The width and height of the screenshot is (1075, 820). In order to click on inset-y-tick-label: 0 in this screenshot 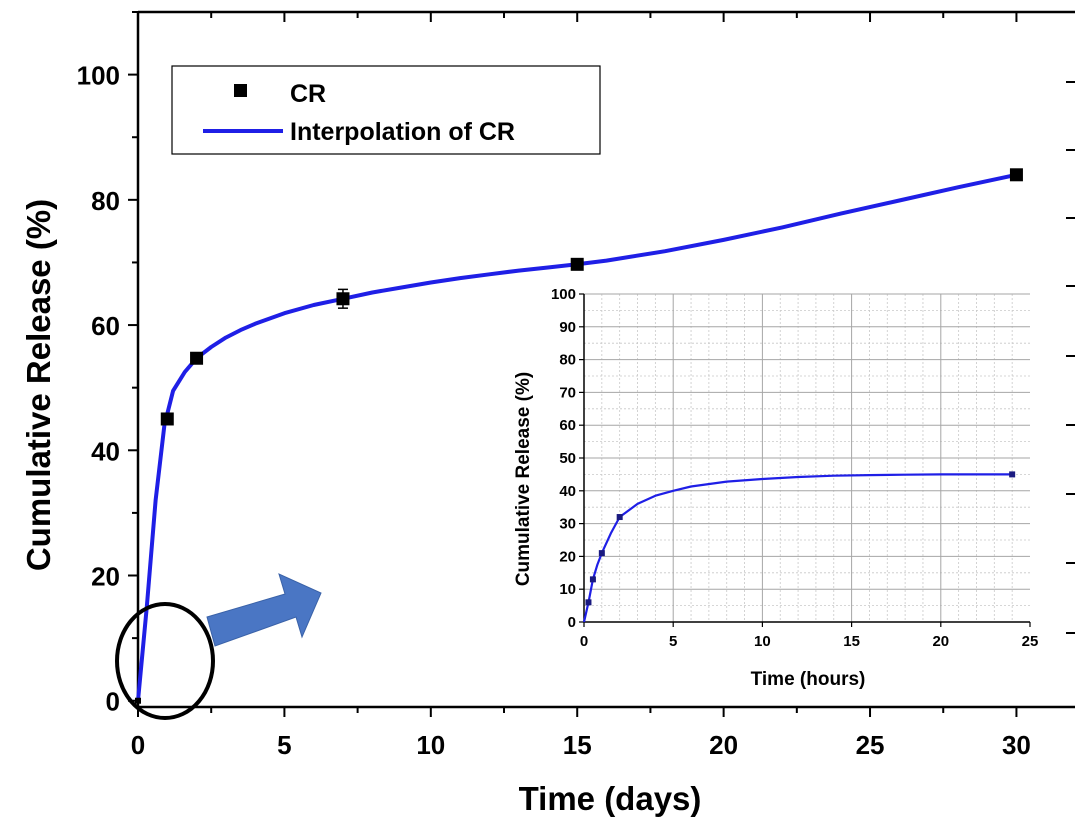, I will do `click(572, 622)`.